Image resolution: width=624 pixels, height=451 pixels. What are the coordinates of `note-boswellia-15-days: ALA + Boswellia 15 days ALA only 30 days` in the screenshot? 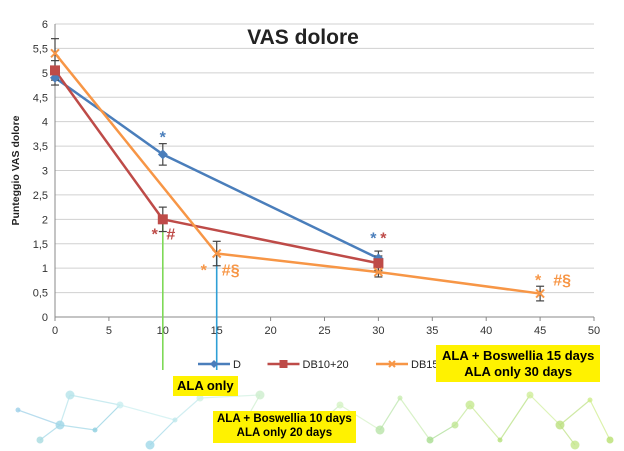 It's located at (518, 364).